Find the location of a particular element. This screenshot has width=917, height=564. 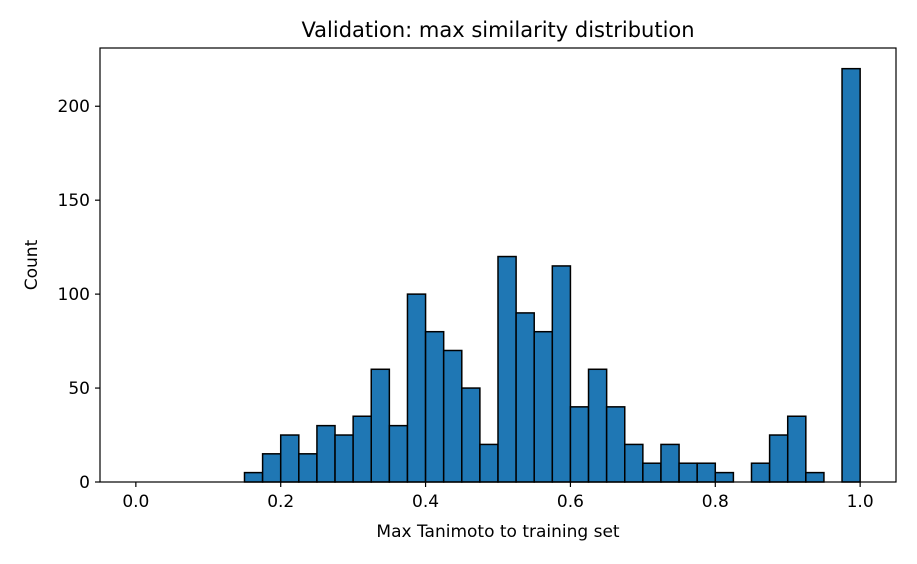

y-axis-ticks: 0 50 100 150 200 is located at coordinates (79, 295).